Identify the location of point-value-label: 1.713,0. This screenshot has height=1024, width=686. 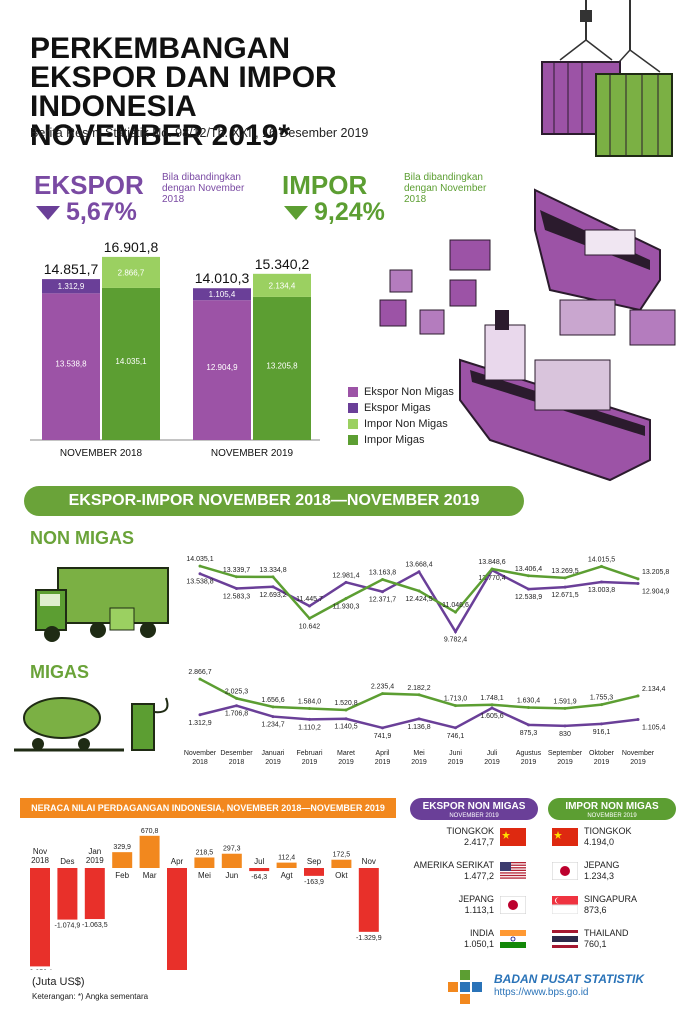
(455, 699).